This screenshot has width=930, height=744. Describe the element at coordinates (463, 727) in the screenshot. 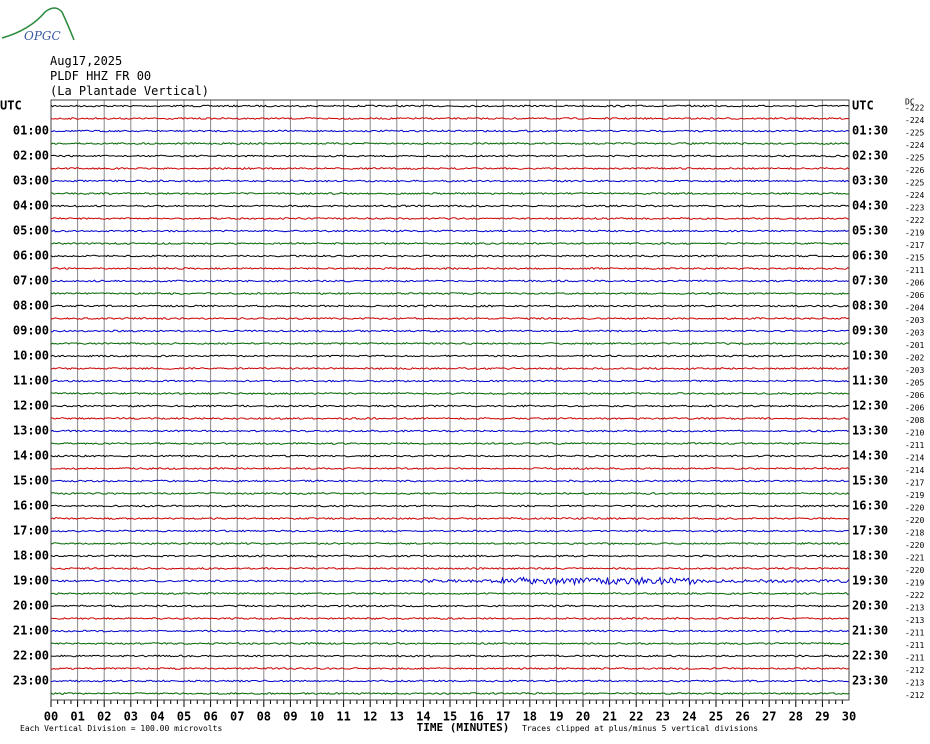

I see `axis-title: TIME (MINUTES)` at that location.